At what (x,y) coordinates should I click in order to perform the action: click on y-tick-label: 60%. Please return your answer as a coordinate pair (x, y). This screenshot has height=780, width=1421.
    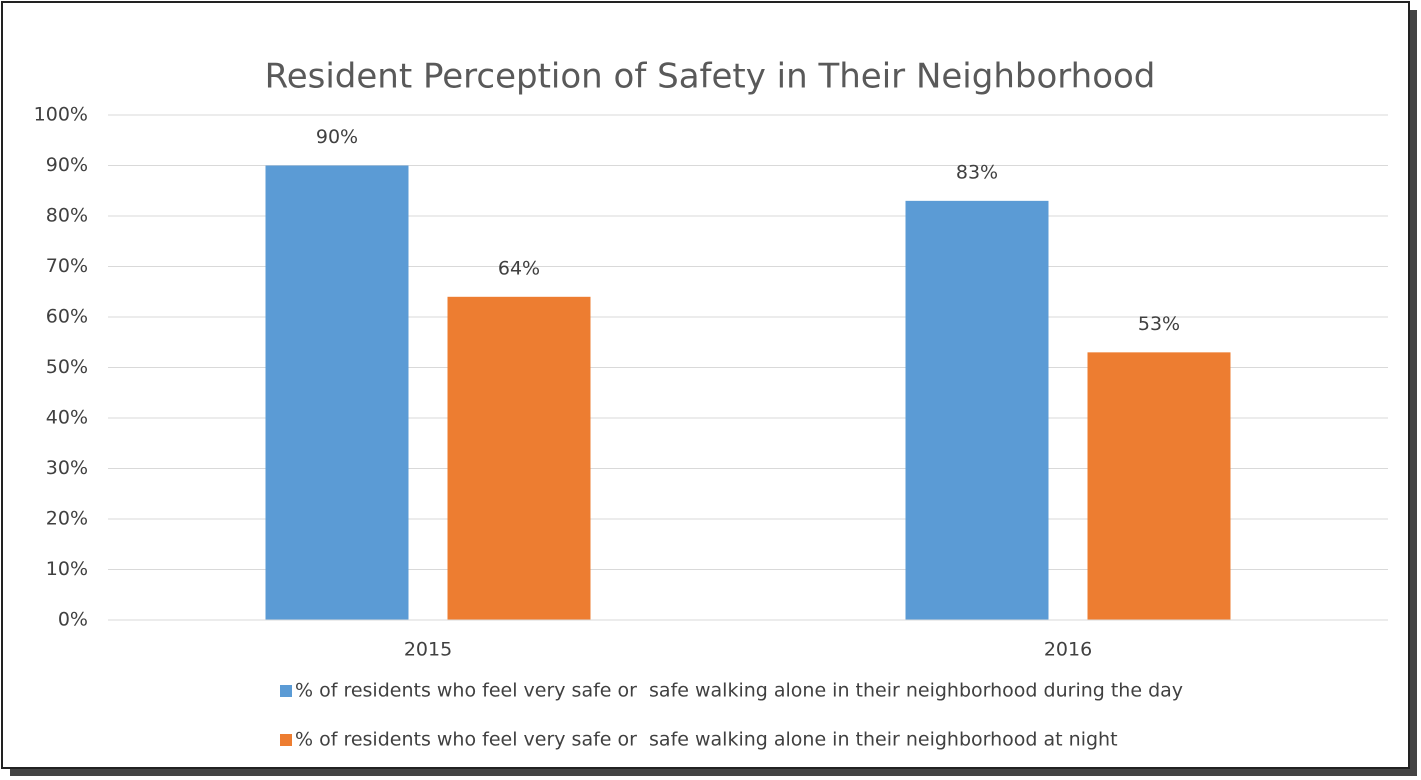
    Looking at the image, I should click on (67, 317).